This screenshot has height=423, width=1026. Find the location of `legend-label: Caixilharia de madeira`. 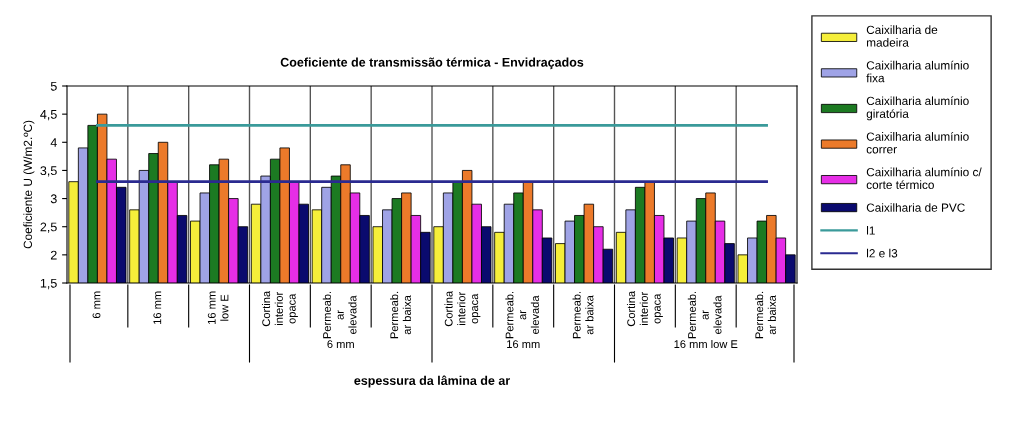

legend-label: Caixilharia de madeira is located at coordinates (902, 36).